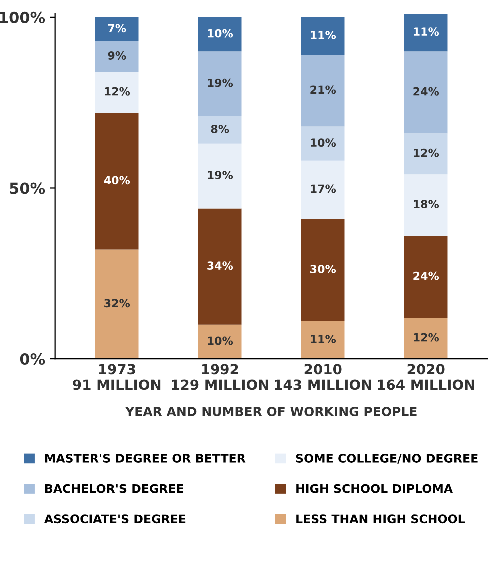 Image resolution: width=503 pixels, height=561 pixels. I want to click on y-tick-label: 0%, so click(33, 360).